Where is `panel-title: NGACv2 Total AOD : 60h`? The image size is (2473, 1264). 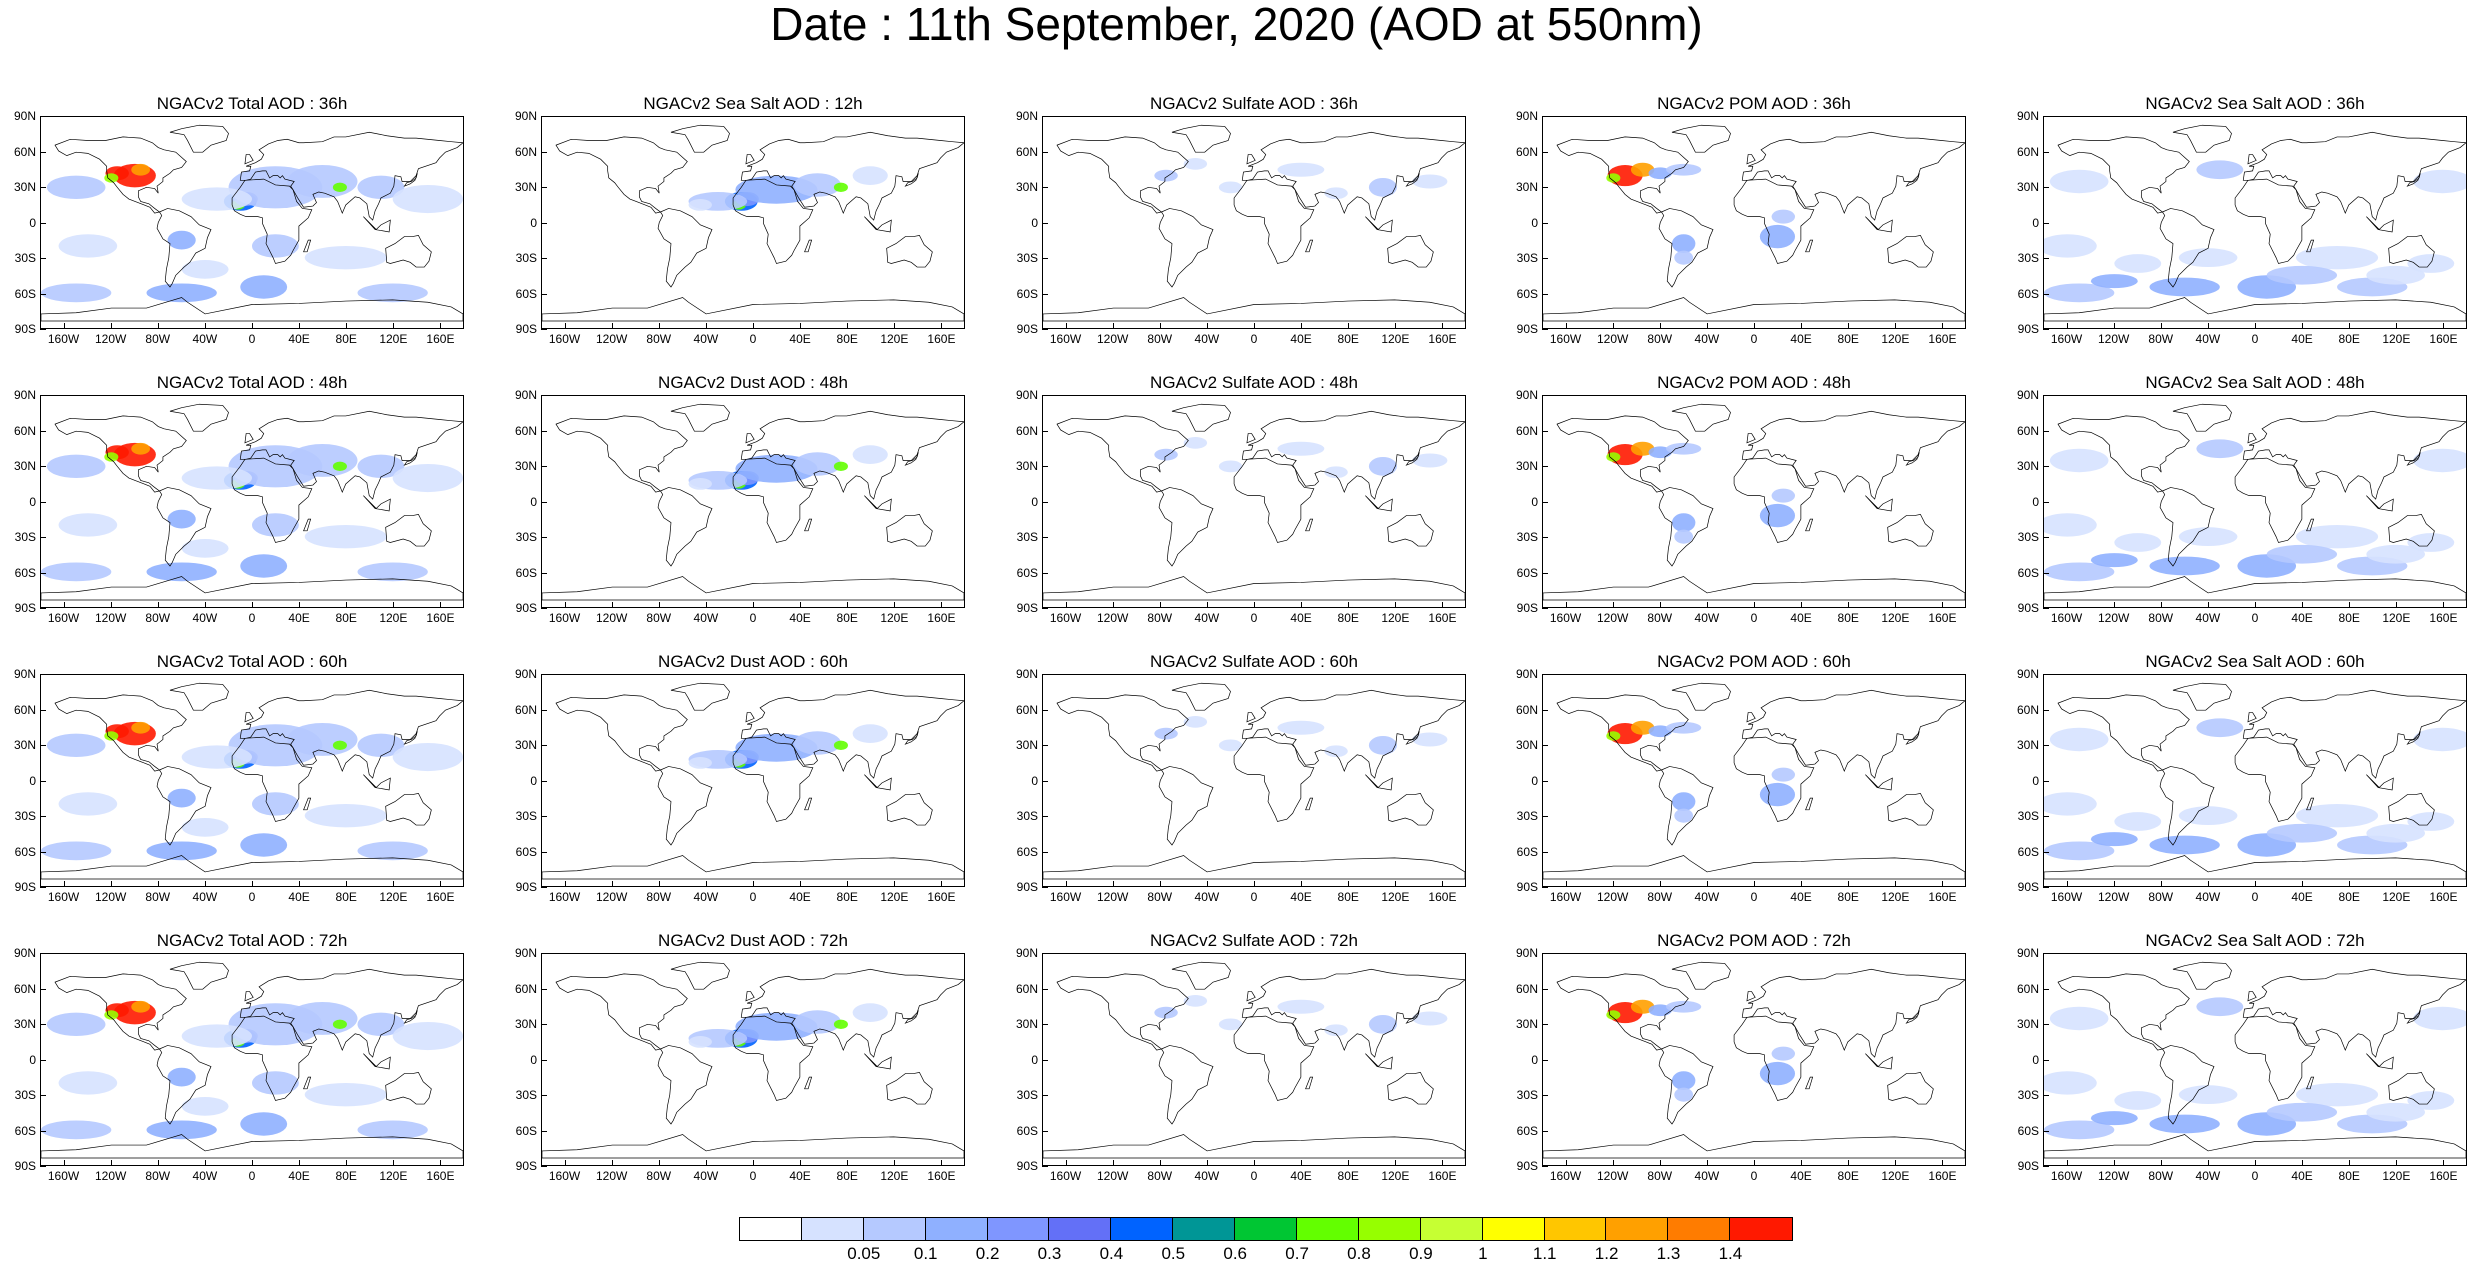
panel-title: NGACv2 Total AOD : 60h is located at coordinates (252, 661).